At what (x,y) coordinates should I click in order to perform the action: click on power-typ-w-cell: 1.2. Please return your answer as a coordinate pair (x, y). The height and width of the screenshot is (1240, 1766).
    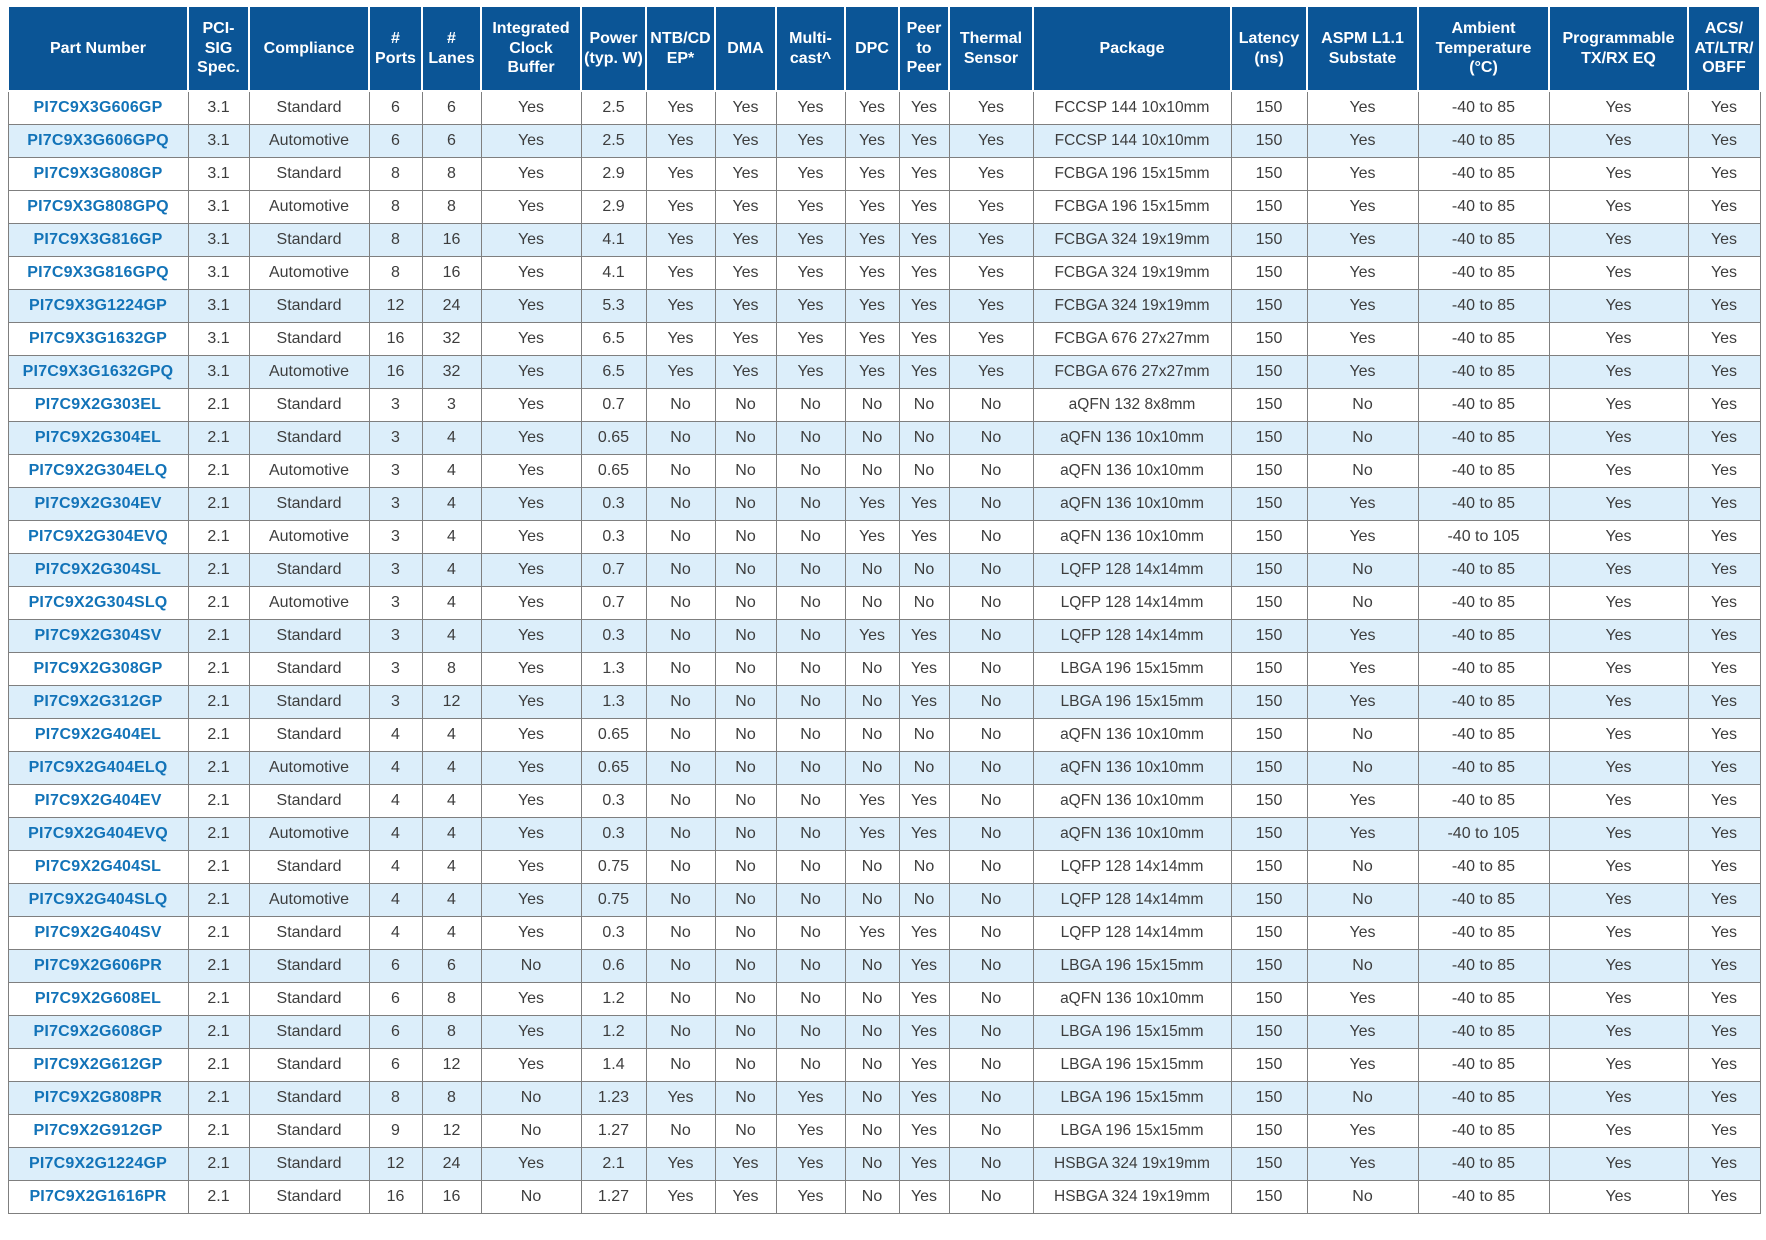
    Looking at the image, I should click on (613, 1032).